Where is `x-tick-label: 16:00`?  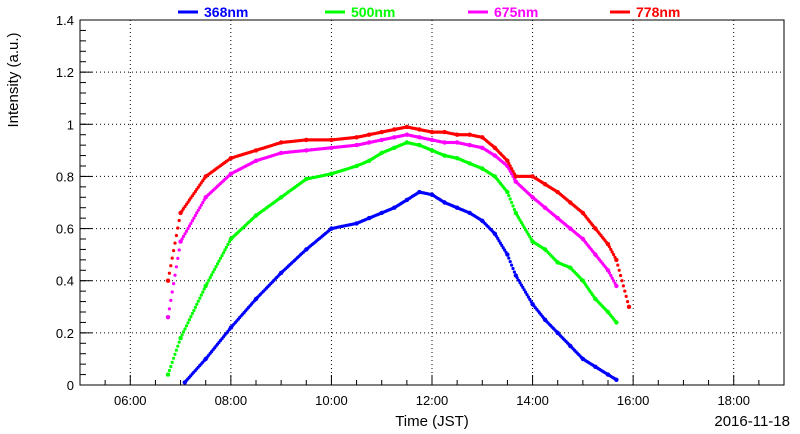 x-tick-label: 16:00 is located at coordinates (633, 400).